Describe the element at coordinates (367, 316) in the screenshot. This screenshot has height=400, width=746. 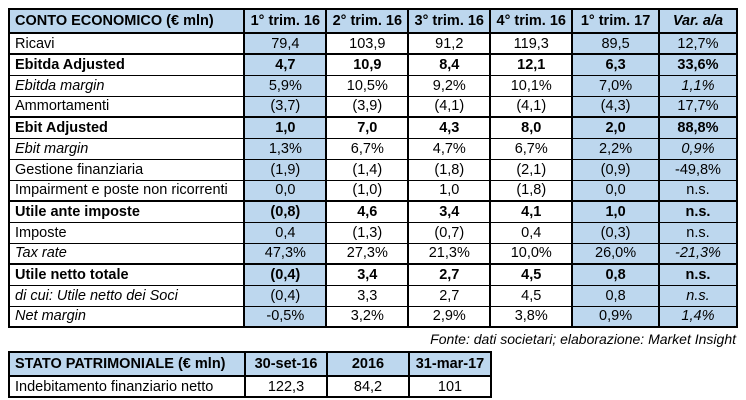
I see `cell-value: 3,2%` at that location.